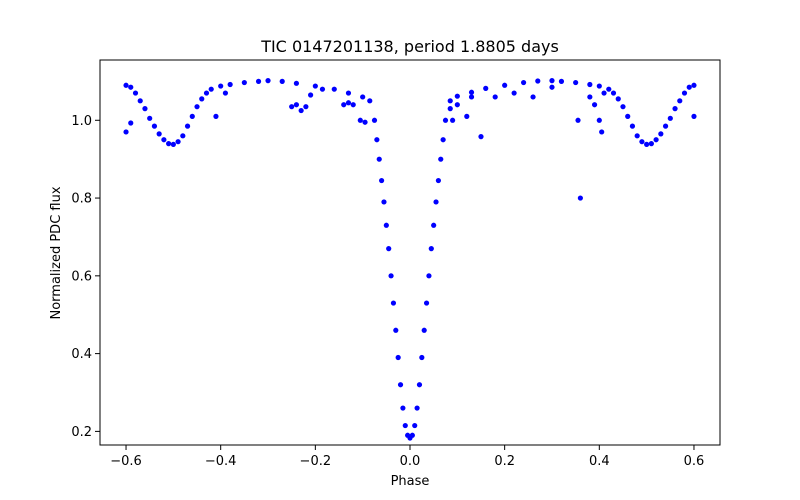 This screenshot has height=500, width=800. What do you see at coordinates (56, 252) in the screenshot?
I see `y-axis-label: Normalized PDC flux` at bounding box center [56, 252].